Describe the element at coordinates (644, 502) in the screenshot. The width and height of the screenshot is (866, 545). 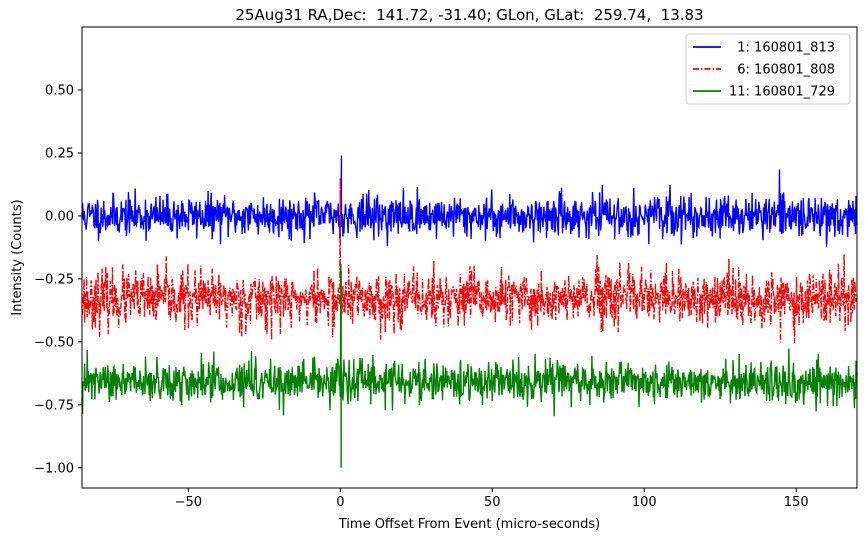
I see `x-tick-label: 100` at that location.